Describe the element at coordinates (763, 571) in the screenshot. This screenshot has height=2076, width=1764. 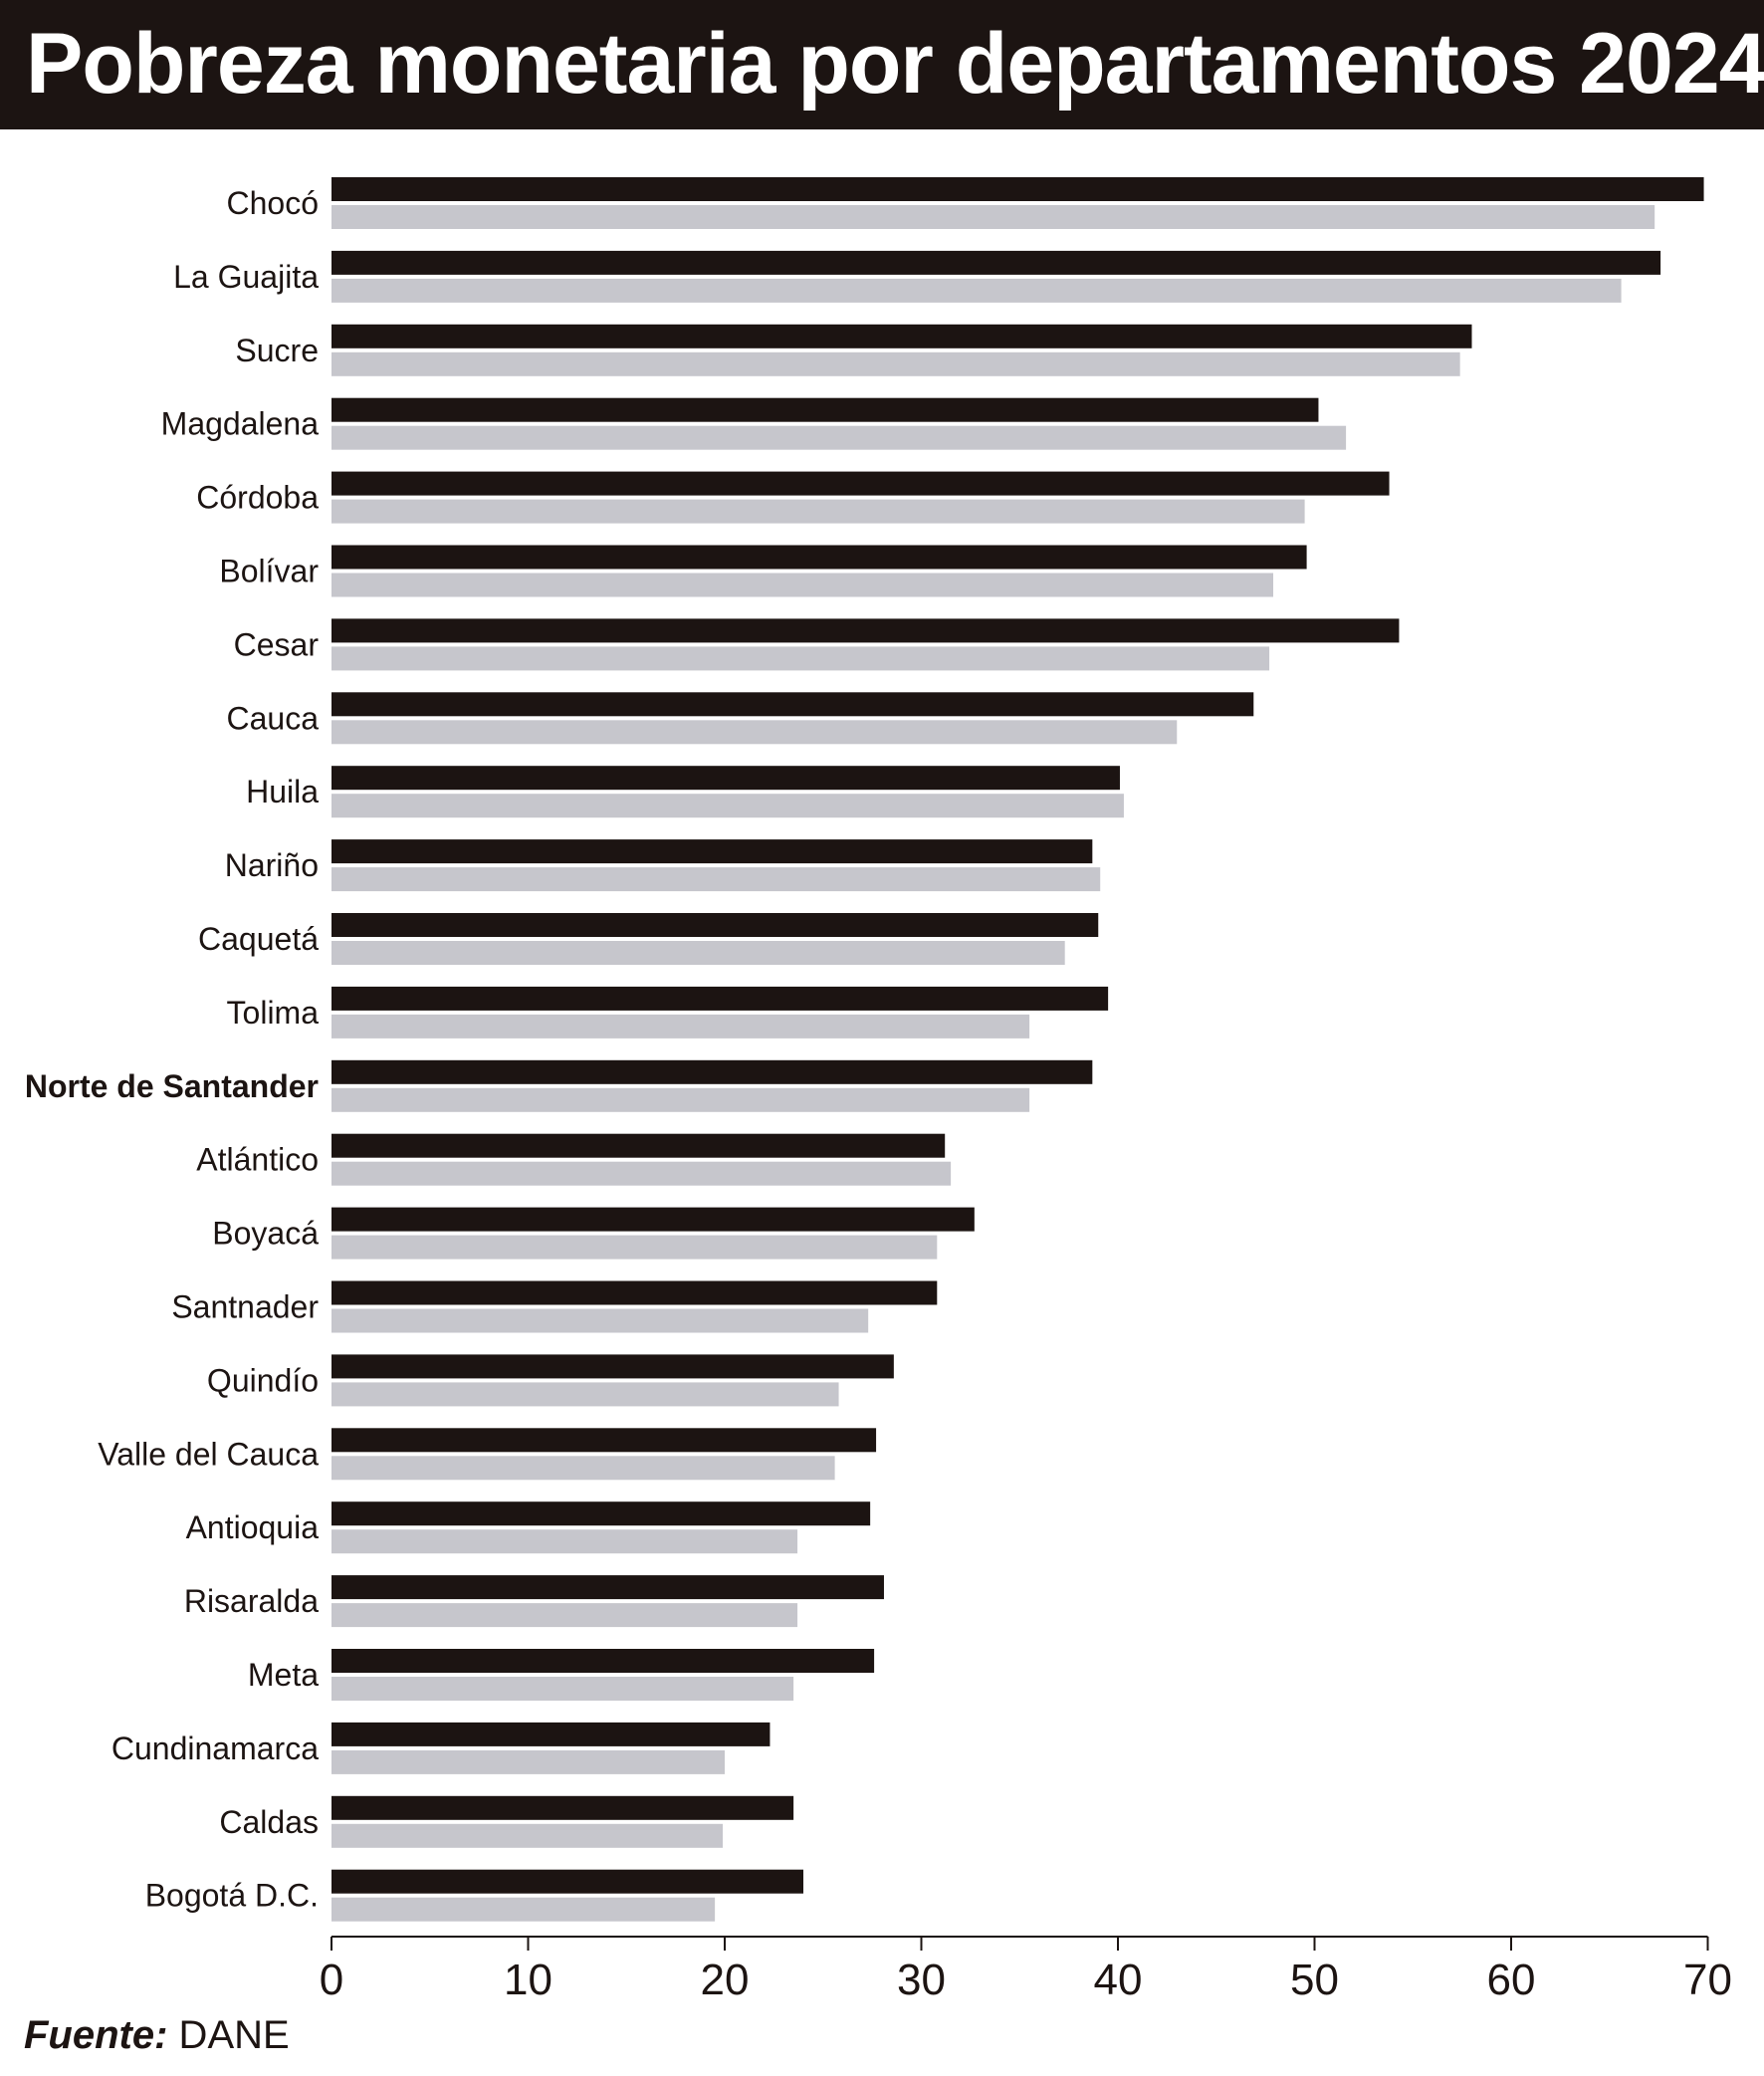
I see `category-row: Bolívar` at that location.